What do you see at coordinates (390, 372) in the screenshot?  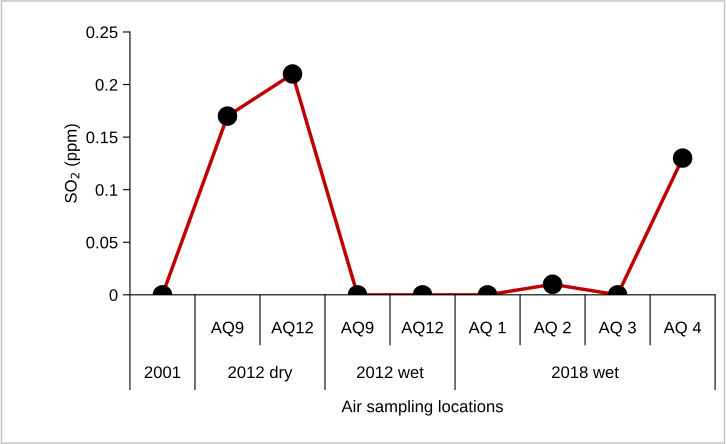 I see `text: 2012 wet` at bounding box center [390, 372].